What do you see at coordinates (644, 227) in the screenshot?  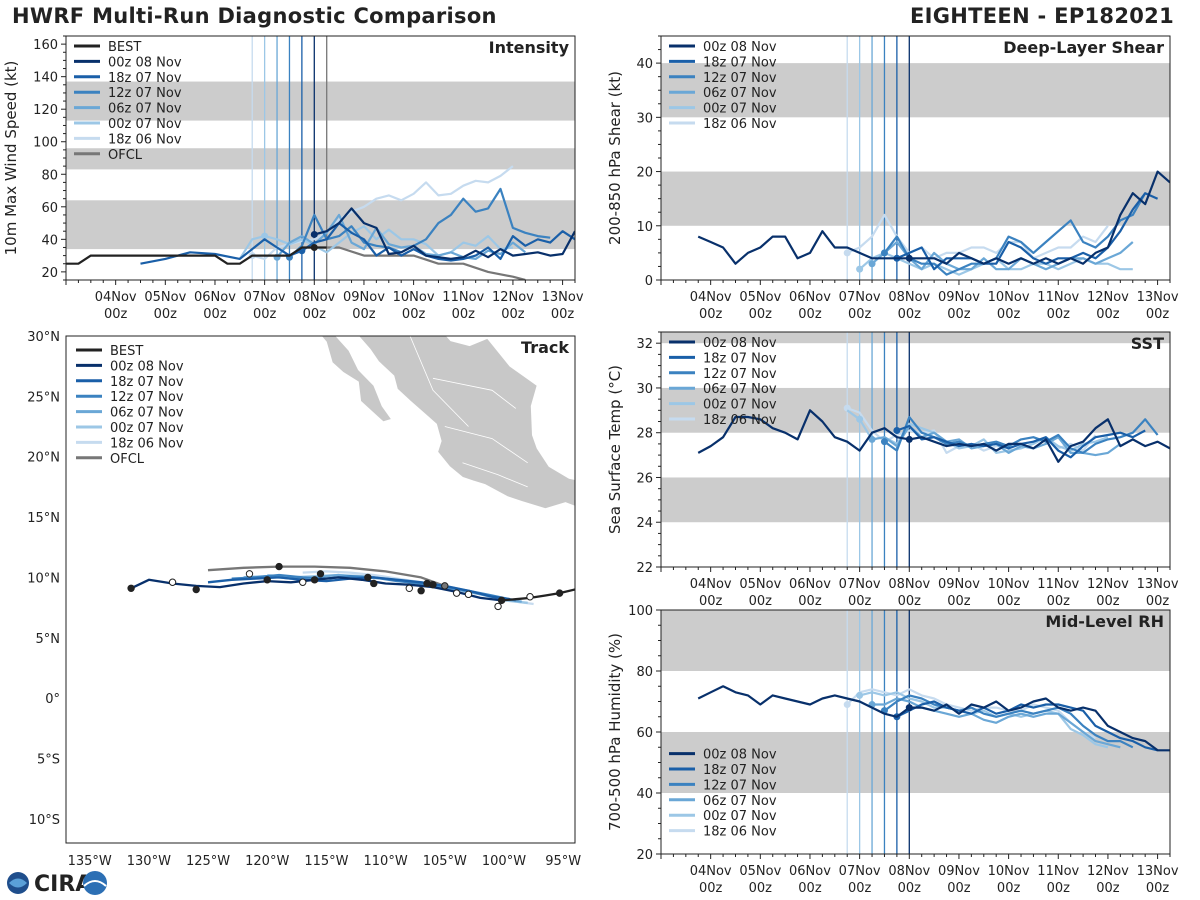 I see `y-tick-label: 10` at bounding box center [644, 227].